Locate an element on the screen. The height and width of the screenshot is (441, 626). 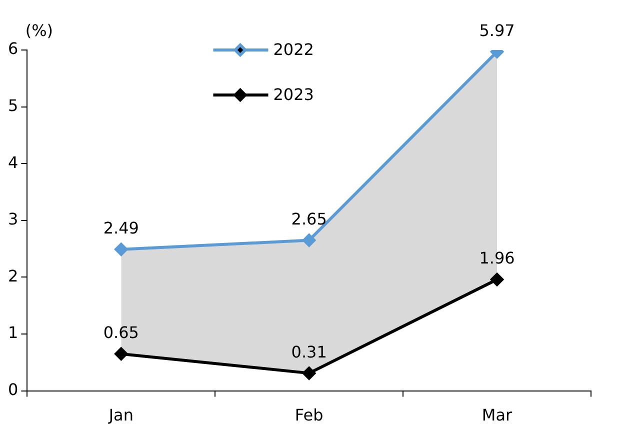
legend-label: 2022 is located at coordinates (293, 50).